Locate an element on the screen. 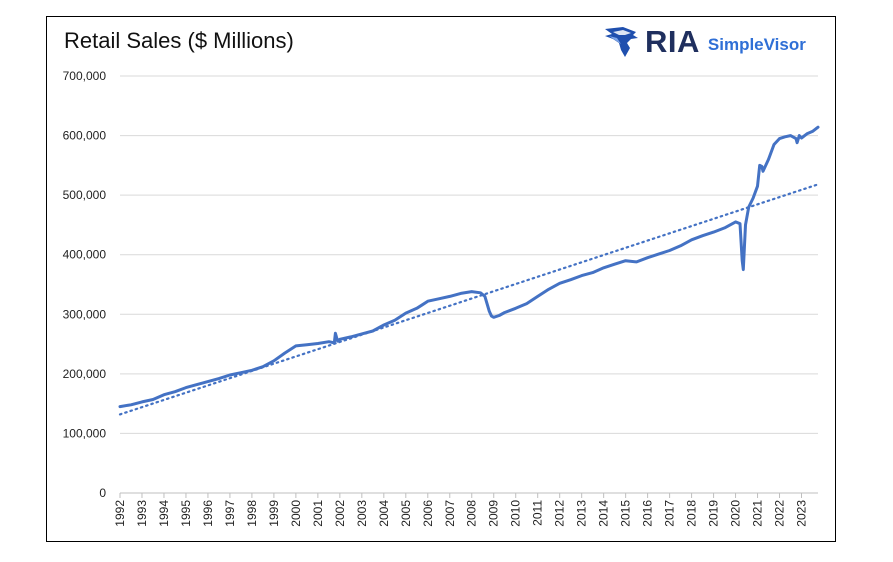  logo-simplevisor-text: SimpleVisor is located at coordinates (756, 44).